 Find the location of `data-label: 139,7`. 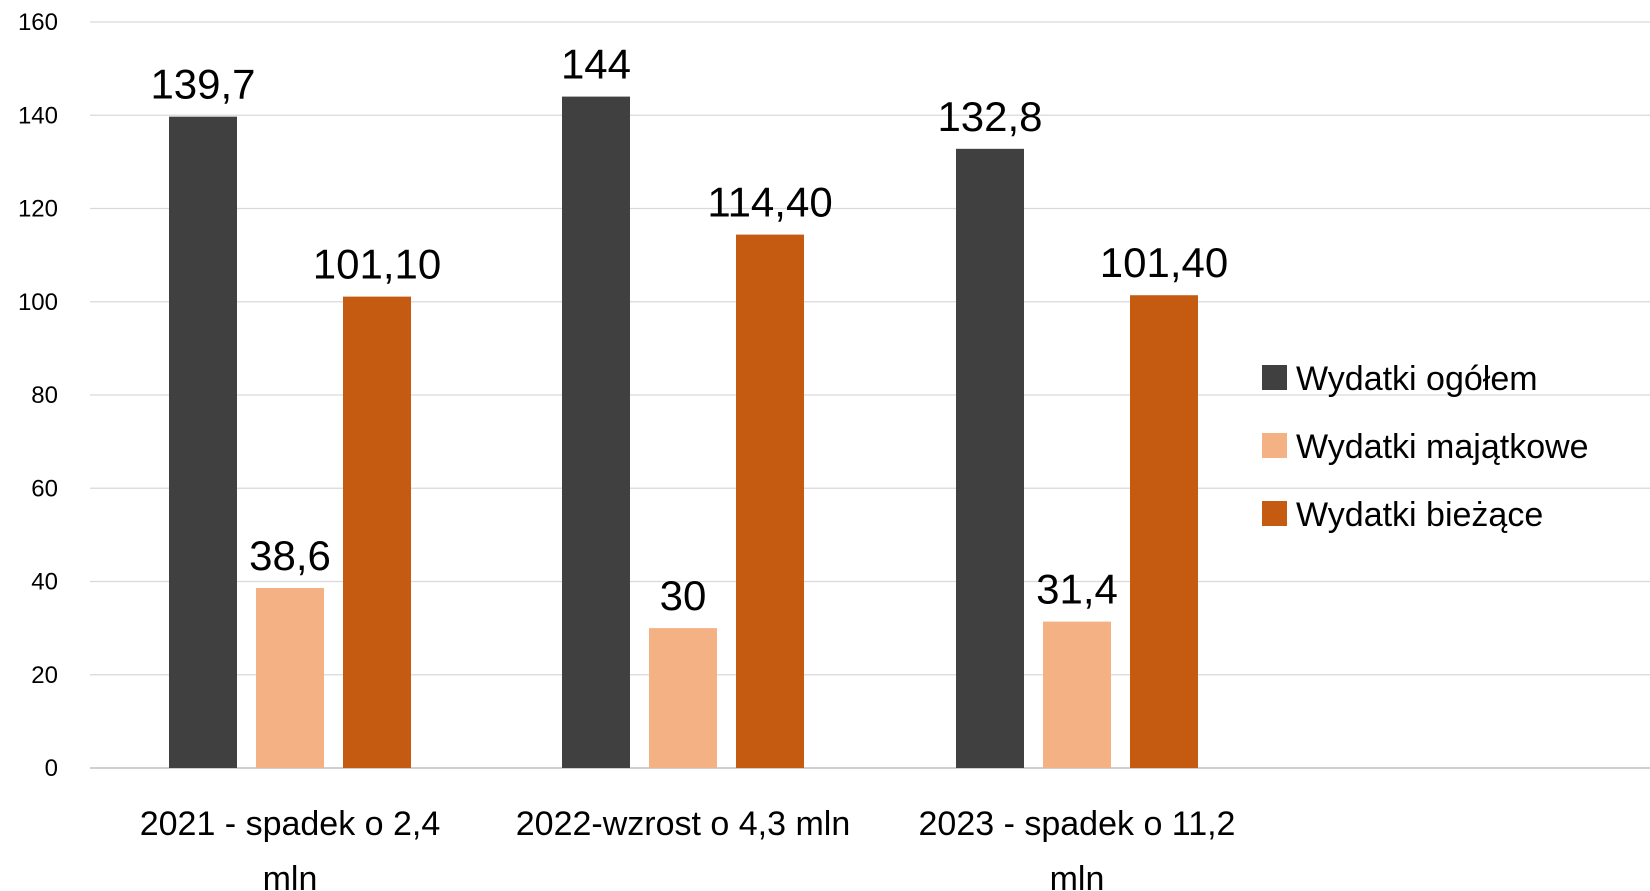

data-label: 139,7 is located at coordinates (202, 84).